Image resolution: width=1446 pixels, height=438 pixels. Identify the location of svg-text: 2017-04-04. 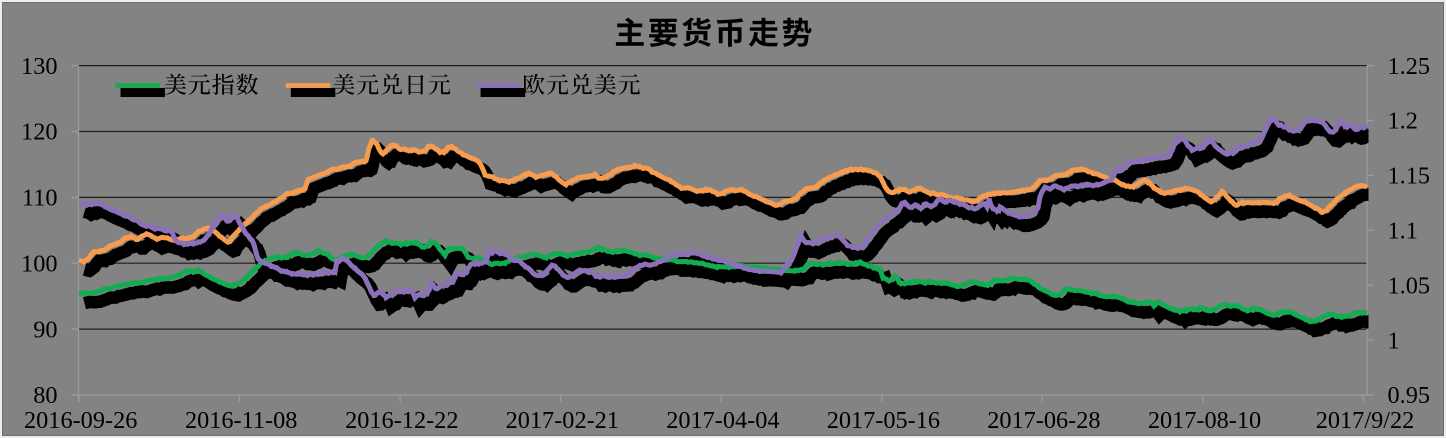
(722, 420).